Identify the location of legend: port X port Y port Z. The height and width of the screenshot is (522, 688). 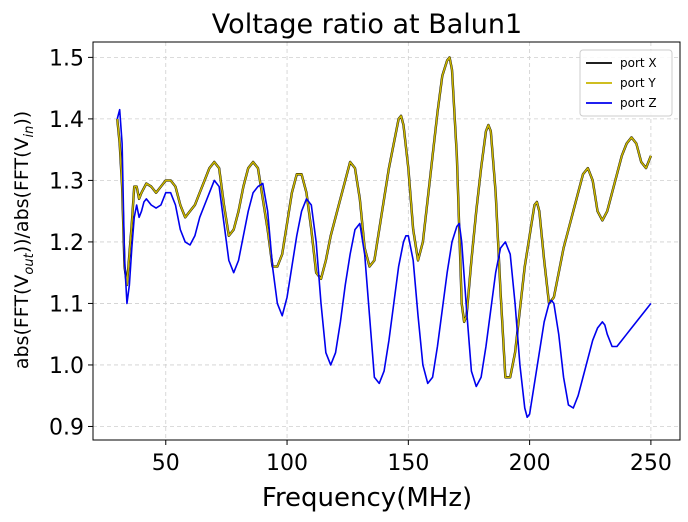
(626, 83).